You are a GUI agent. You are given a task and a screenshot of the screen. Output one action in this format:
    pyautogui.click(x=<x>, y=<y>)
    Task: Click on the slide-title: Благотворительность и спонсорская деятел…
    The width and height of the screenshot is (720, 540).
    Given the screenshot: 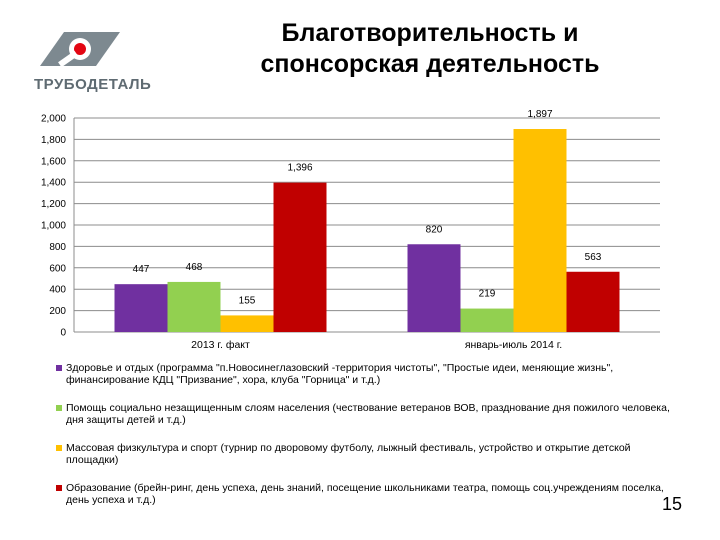 What is the action you would take?
    pyautogui.click(x=430, y=49)
    